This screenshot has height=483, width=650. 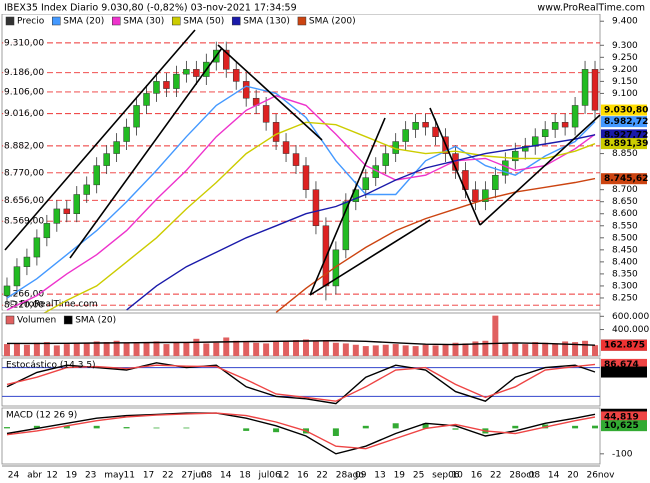 I want to click on value-badge-label: 8.927,72, so click(x=626, y=135).